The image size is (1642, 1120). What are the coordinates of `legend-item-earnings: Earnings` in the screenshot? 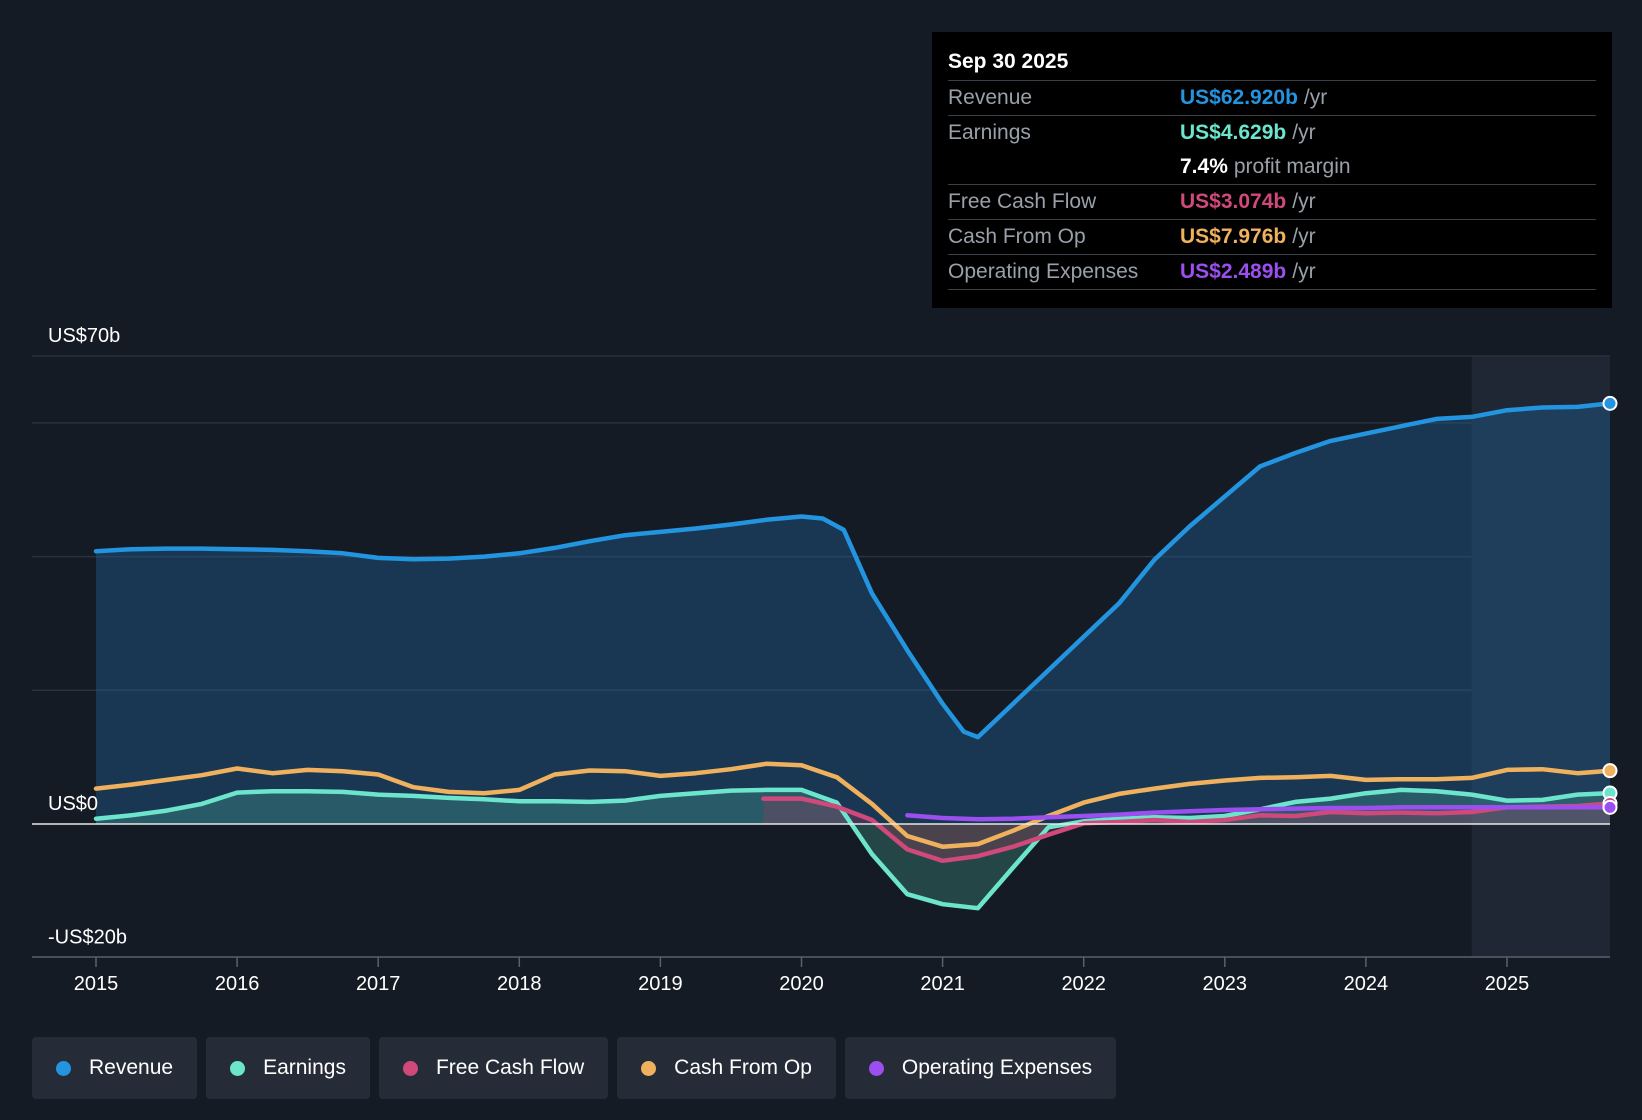 It's located at (288, 1068).